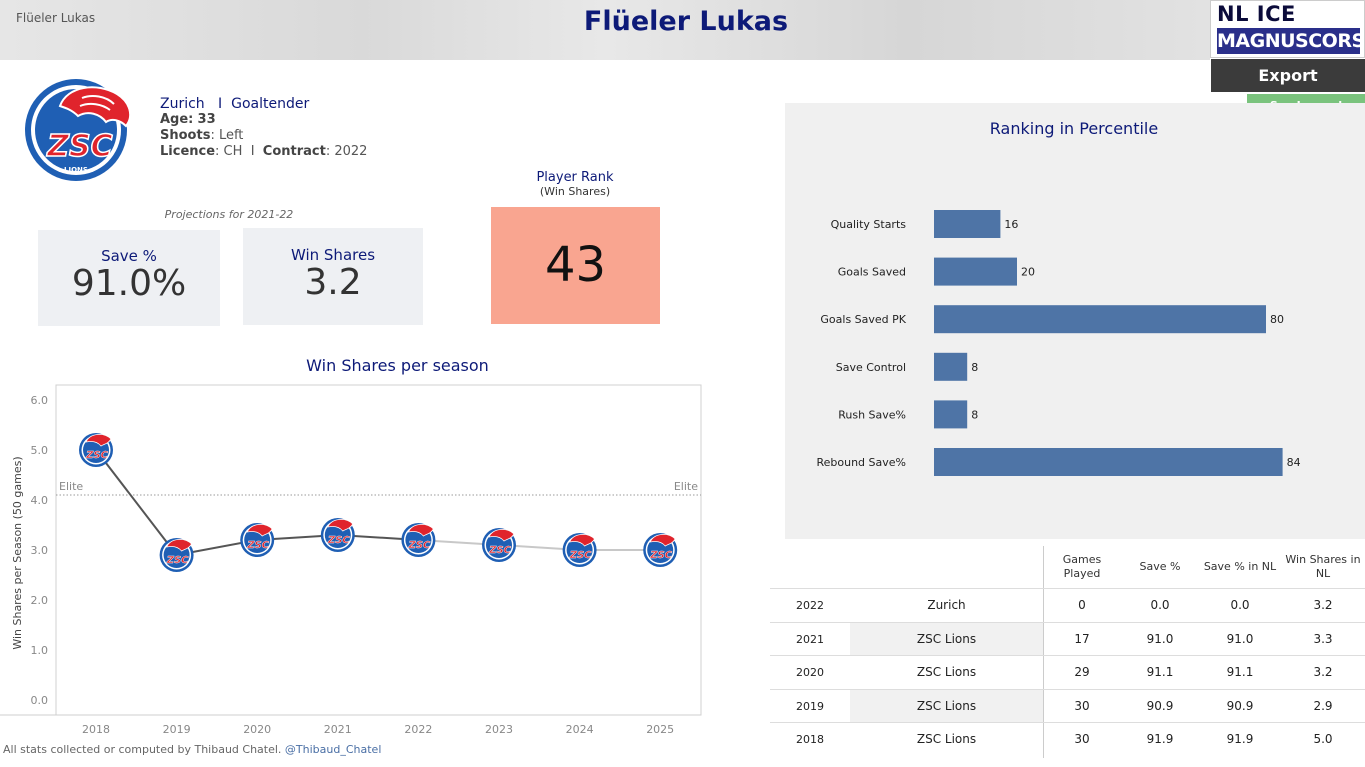 Image resolution: width=1365 pixels, height=767 pixels. Describe the element at coordinates (182, 104) in the screenshot. I see `player-team: Zurich` at that location.